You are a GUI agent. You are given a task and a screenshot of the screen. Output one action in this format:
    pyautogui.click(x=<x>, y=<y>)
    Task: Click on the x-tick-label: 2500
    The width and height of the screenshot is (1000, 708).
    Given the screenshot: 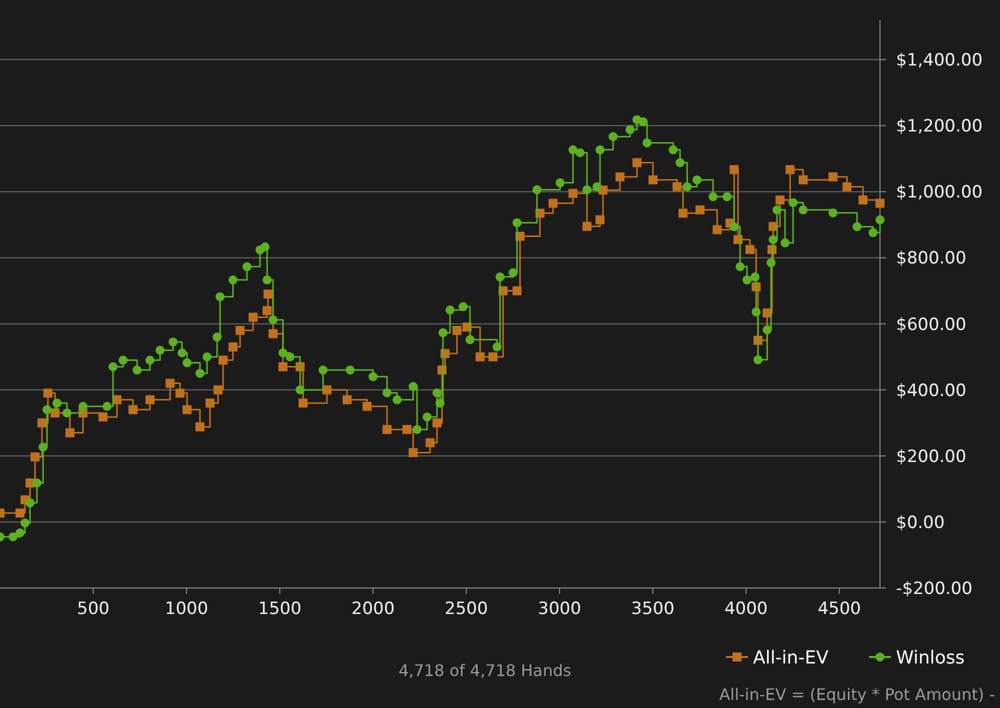 What is the action you would take?
    pyautogui.click(x=466, y=609)
    